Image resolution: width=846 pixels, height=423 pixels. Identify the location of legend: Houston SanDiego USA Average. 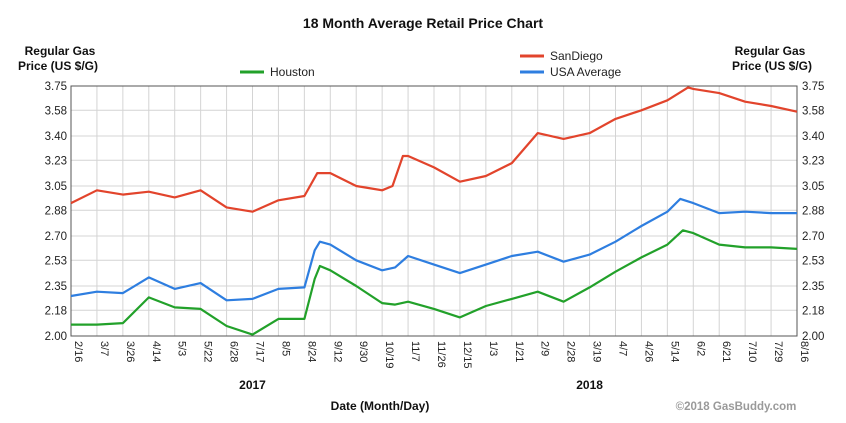
(430, 64).